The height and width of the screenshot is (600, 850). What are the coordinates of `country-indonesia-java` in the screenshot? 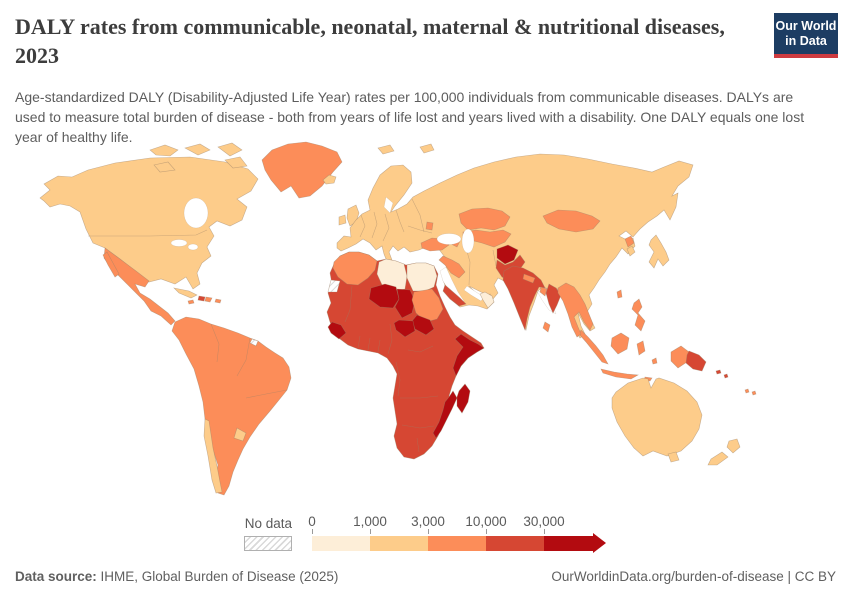 It's located at (619, 374).